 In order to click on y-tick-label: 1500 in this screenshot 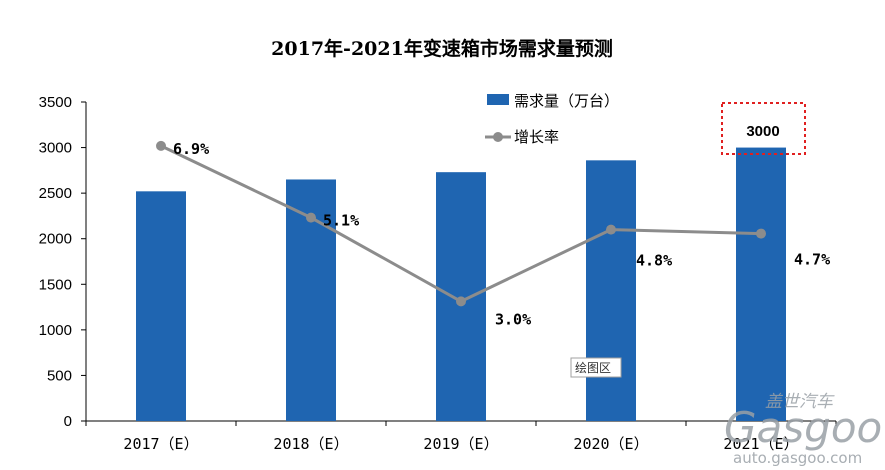, I will do `click(55, 284)`.